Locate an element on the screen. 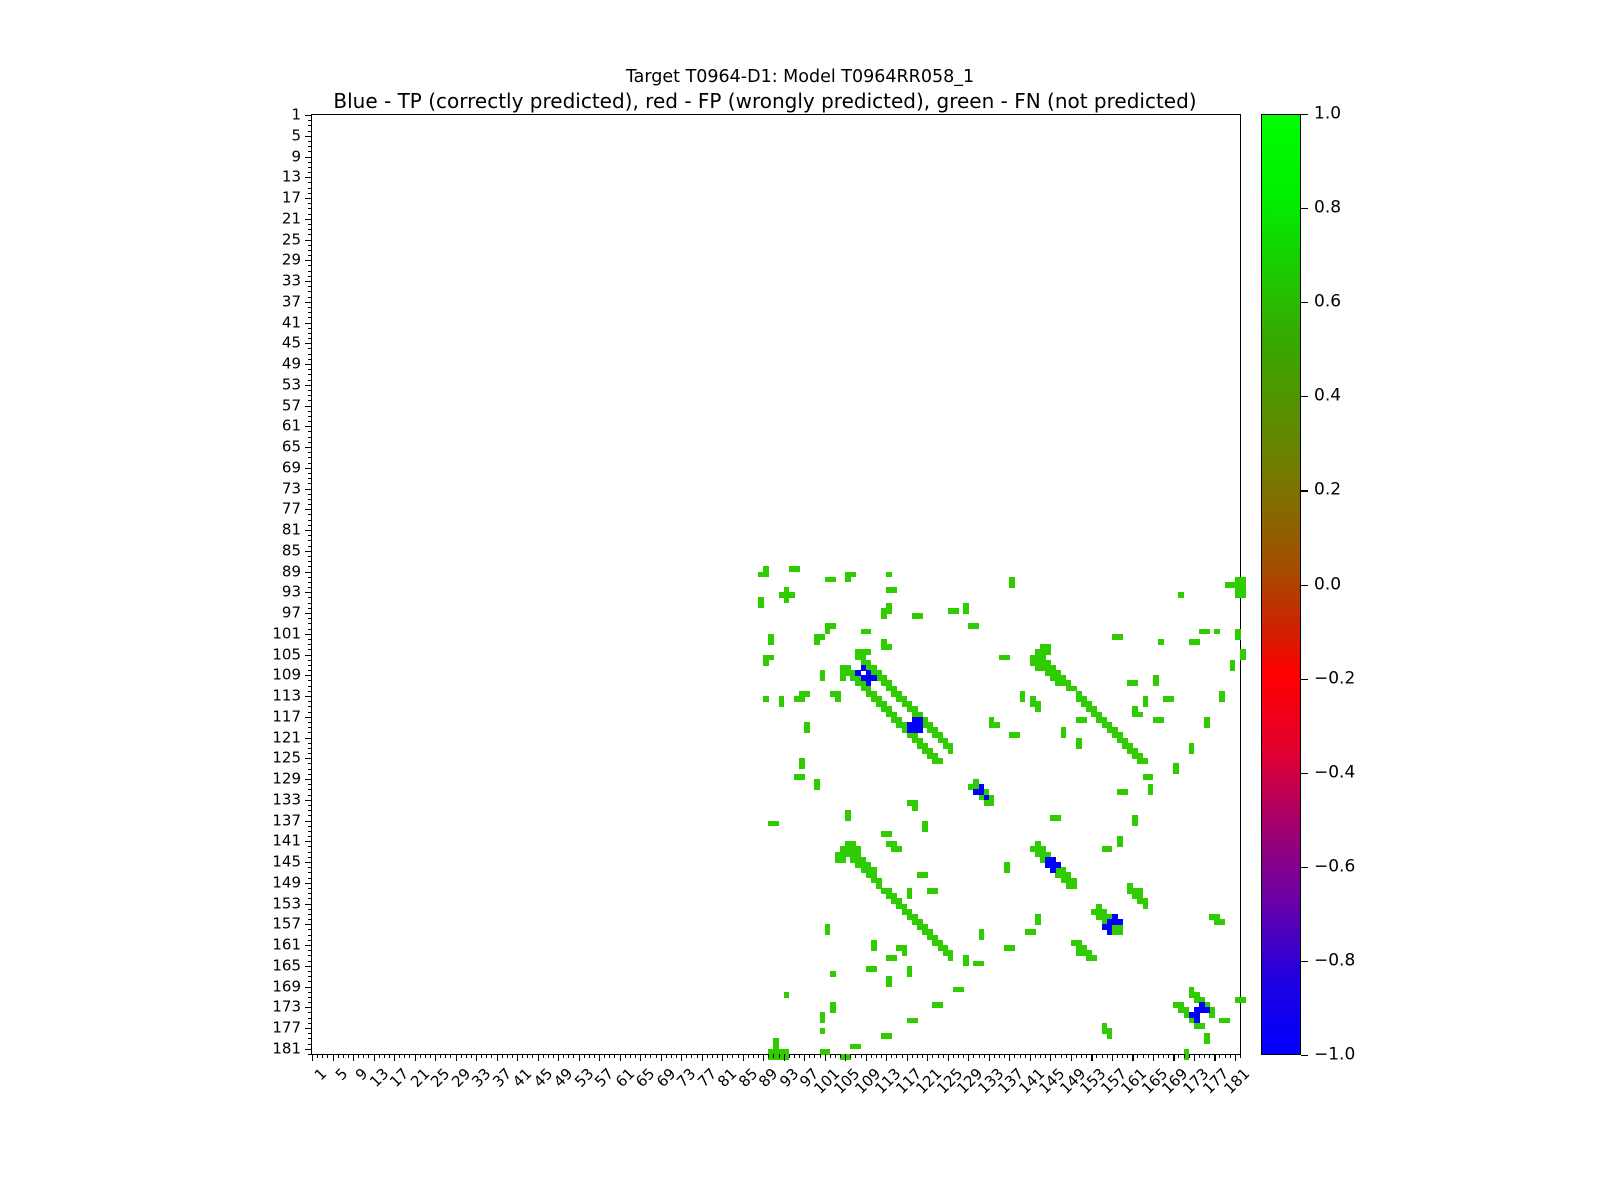 This screenshot has width=1600, height=1200. colorbar-tick-label: −0.4 is located at coordinates (1335, 772).